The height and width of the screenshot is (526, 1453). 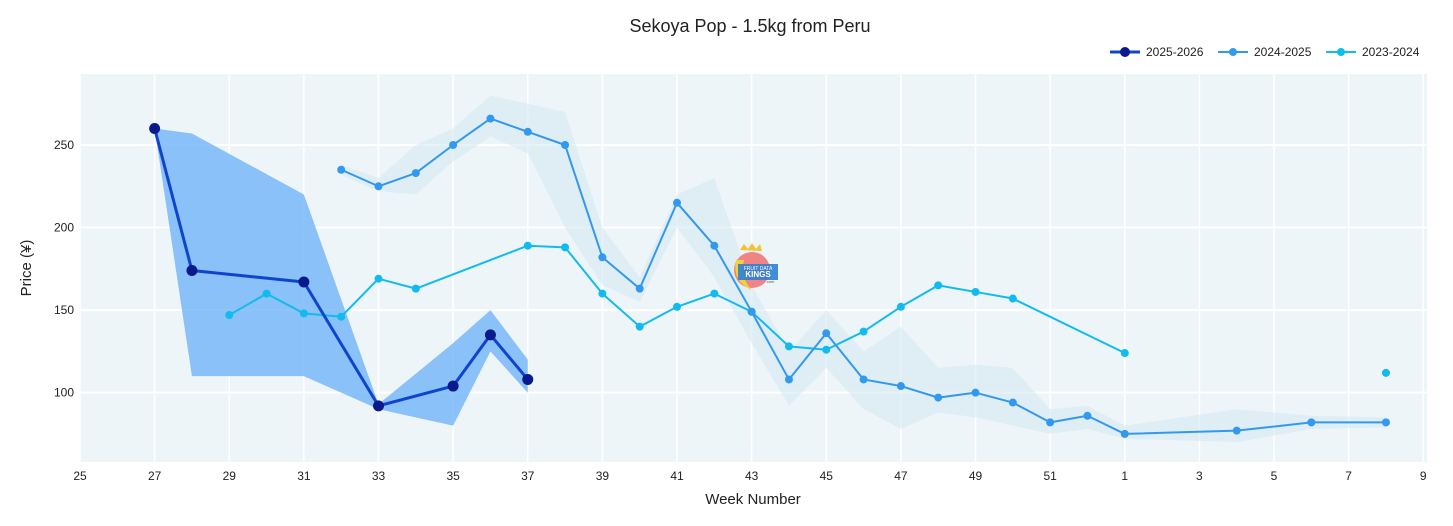 I want to click on legend-label: 2024-2025, so click(x=1283, y=52).